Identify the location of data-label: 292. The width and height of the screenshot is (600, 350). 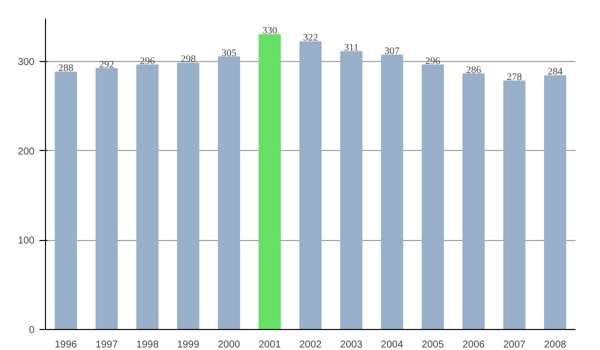
(106, 65).